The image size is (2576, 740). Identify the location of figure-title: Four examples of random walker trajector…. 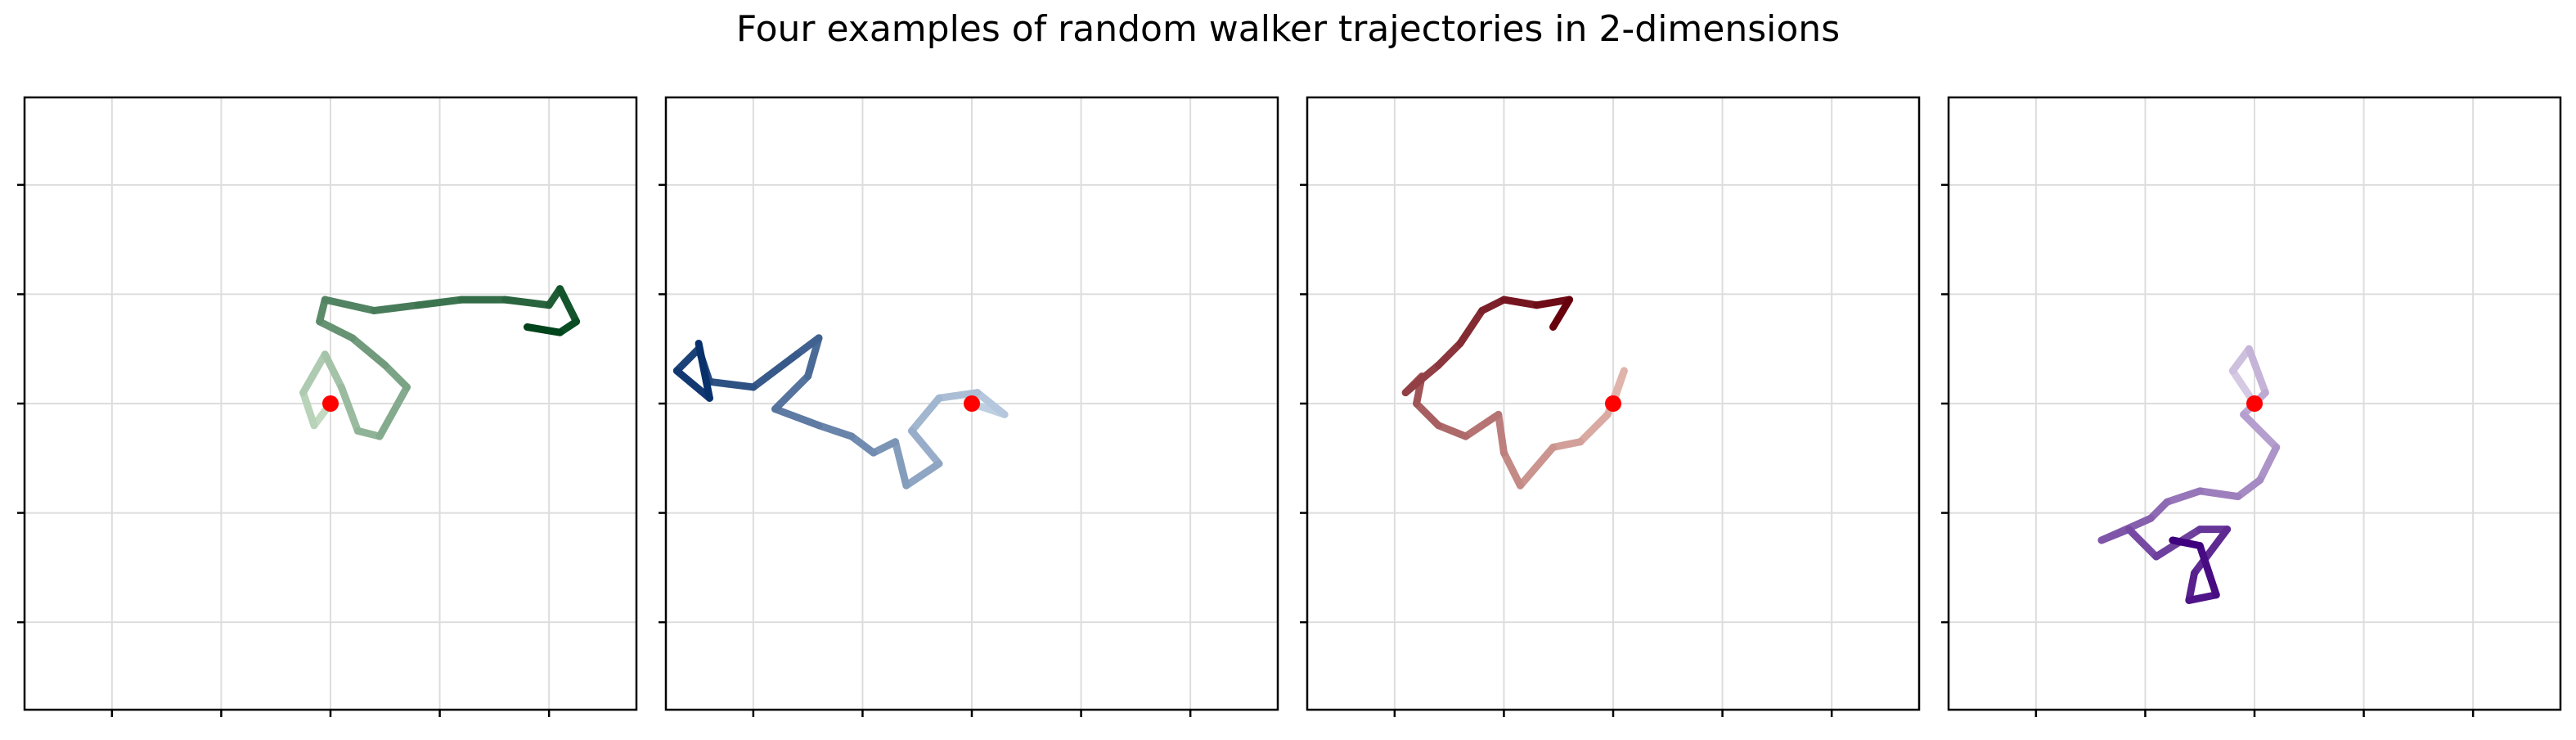
(1288, 29).